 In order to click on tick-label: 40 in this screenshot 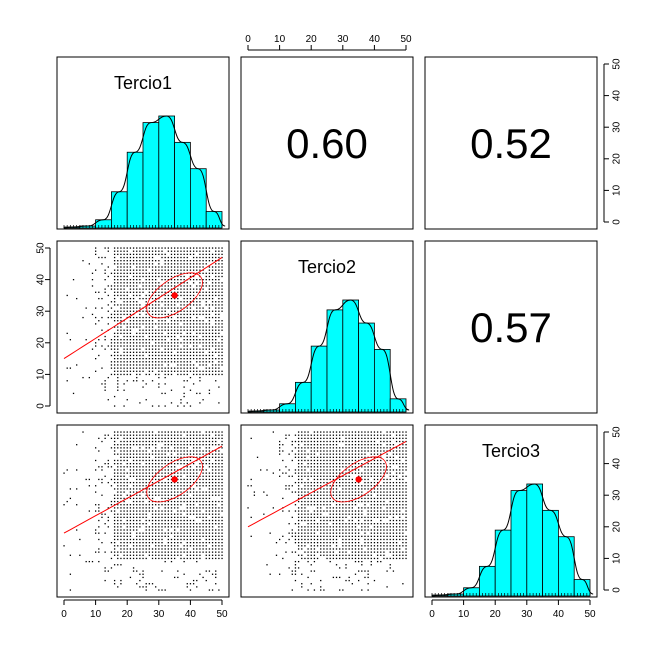, I will do `click(41, 280)`.